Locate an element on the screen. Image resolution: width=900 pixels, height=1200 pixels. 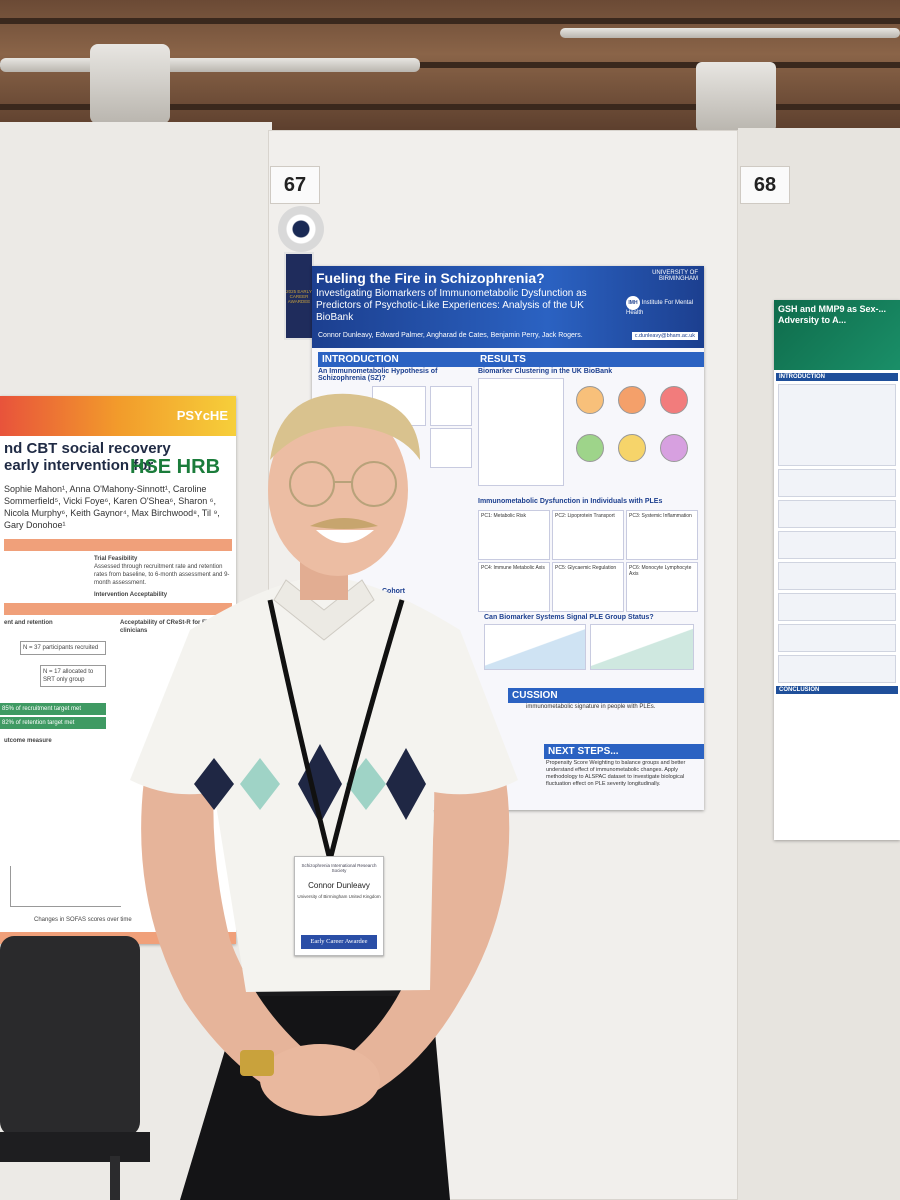
right-section-introduction: INTRODUCTION is located at coordinates (837, 377).